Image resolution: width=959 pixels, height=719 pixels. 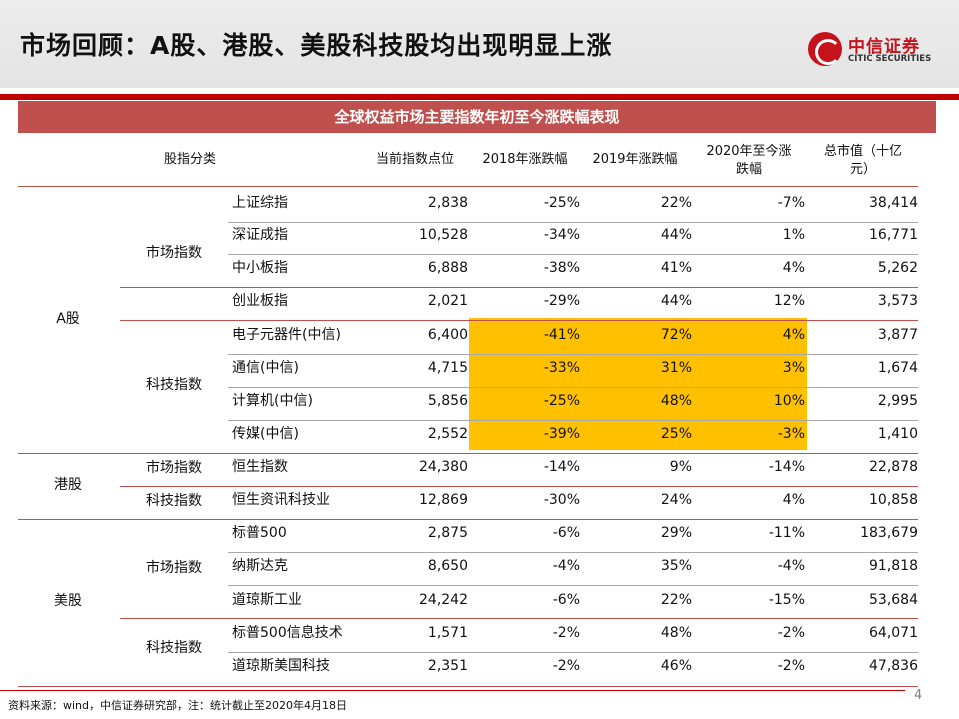 I want to click on source-note: 资料来源：wind，中信证券研究部，注：统计截止至2020年4月18日, so click(x=177, y=705).